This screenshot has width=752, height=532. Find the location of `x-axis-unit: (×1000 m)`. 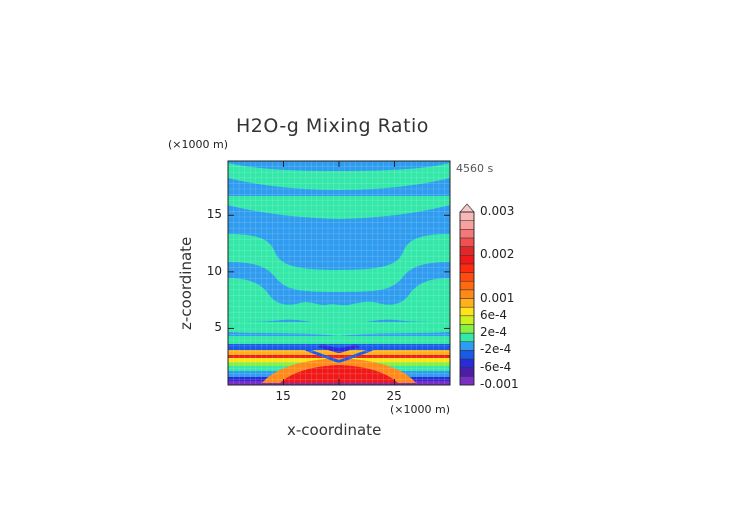

x-axis-unit: (×1000 m) is located at coordinates (420, 409).